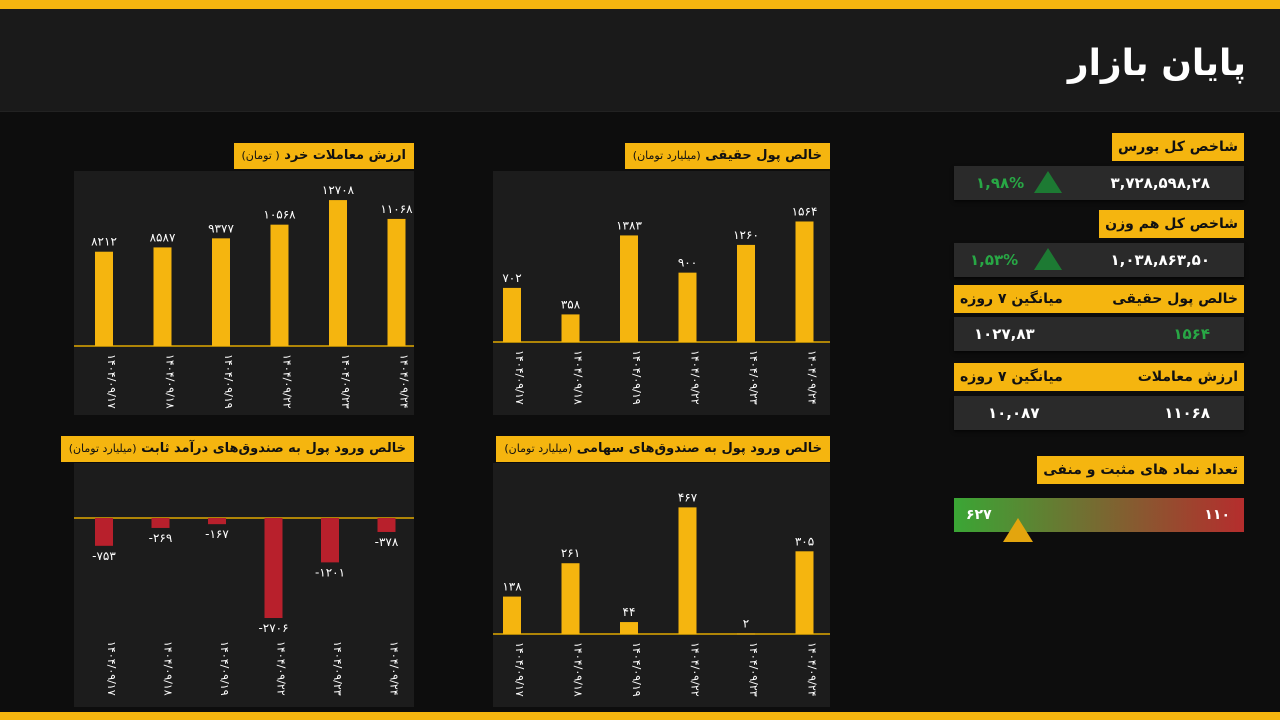  What do you see at coordinates (1191, 334) in the screenshot?
I see `real-money-value: ۱۵۶۴` at bounding box center [1191, 334].